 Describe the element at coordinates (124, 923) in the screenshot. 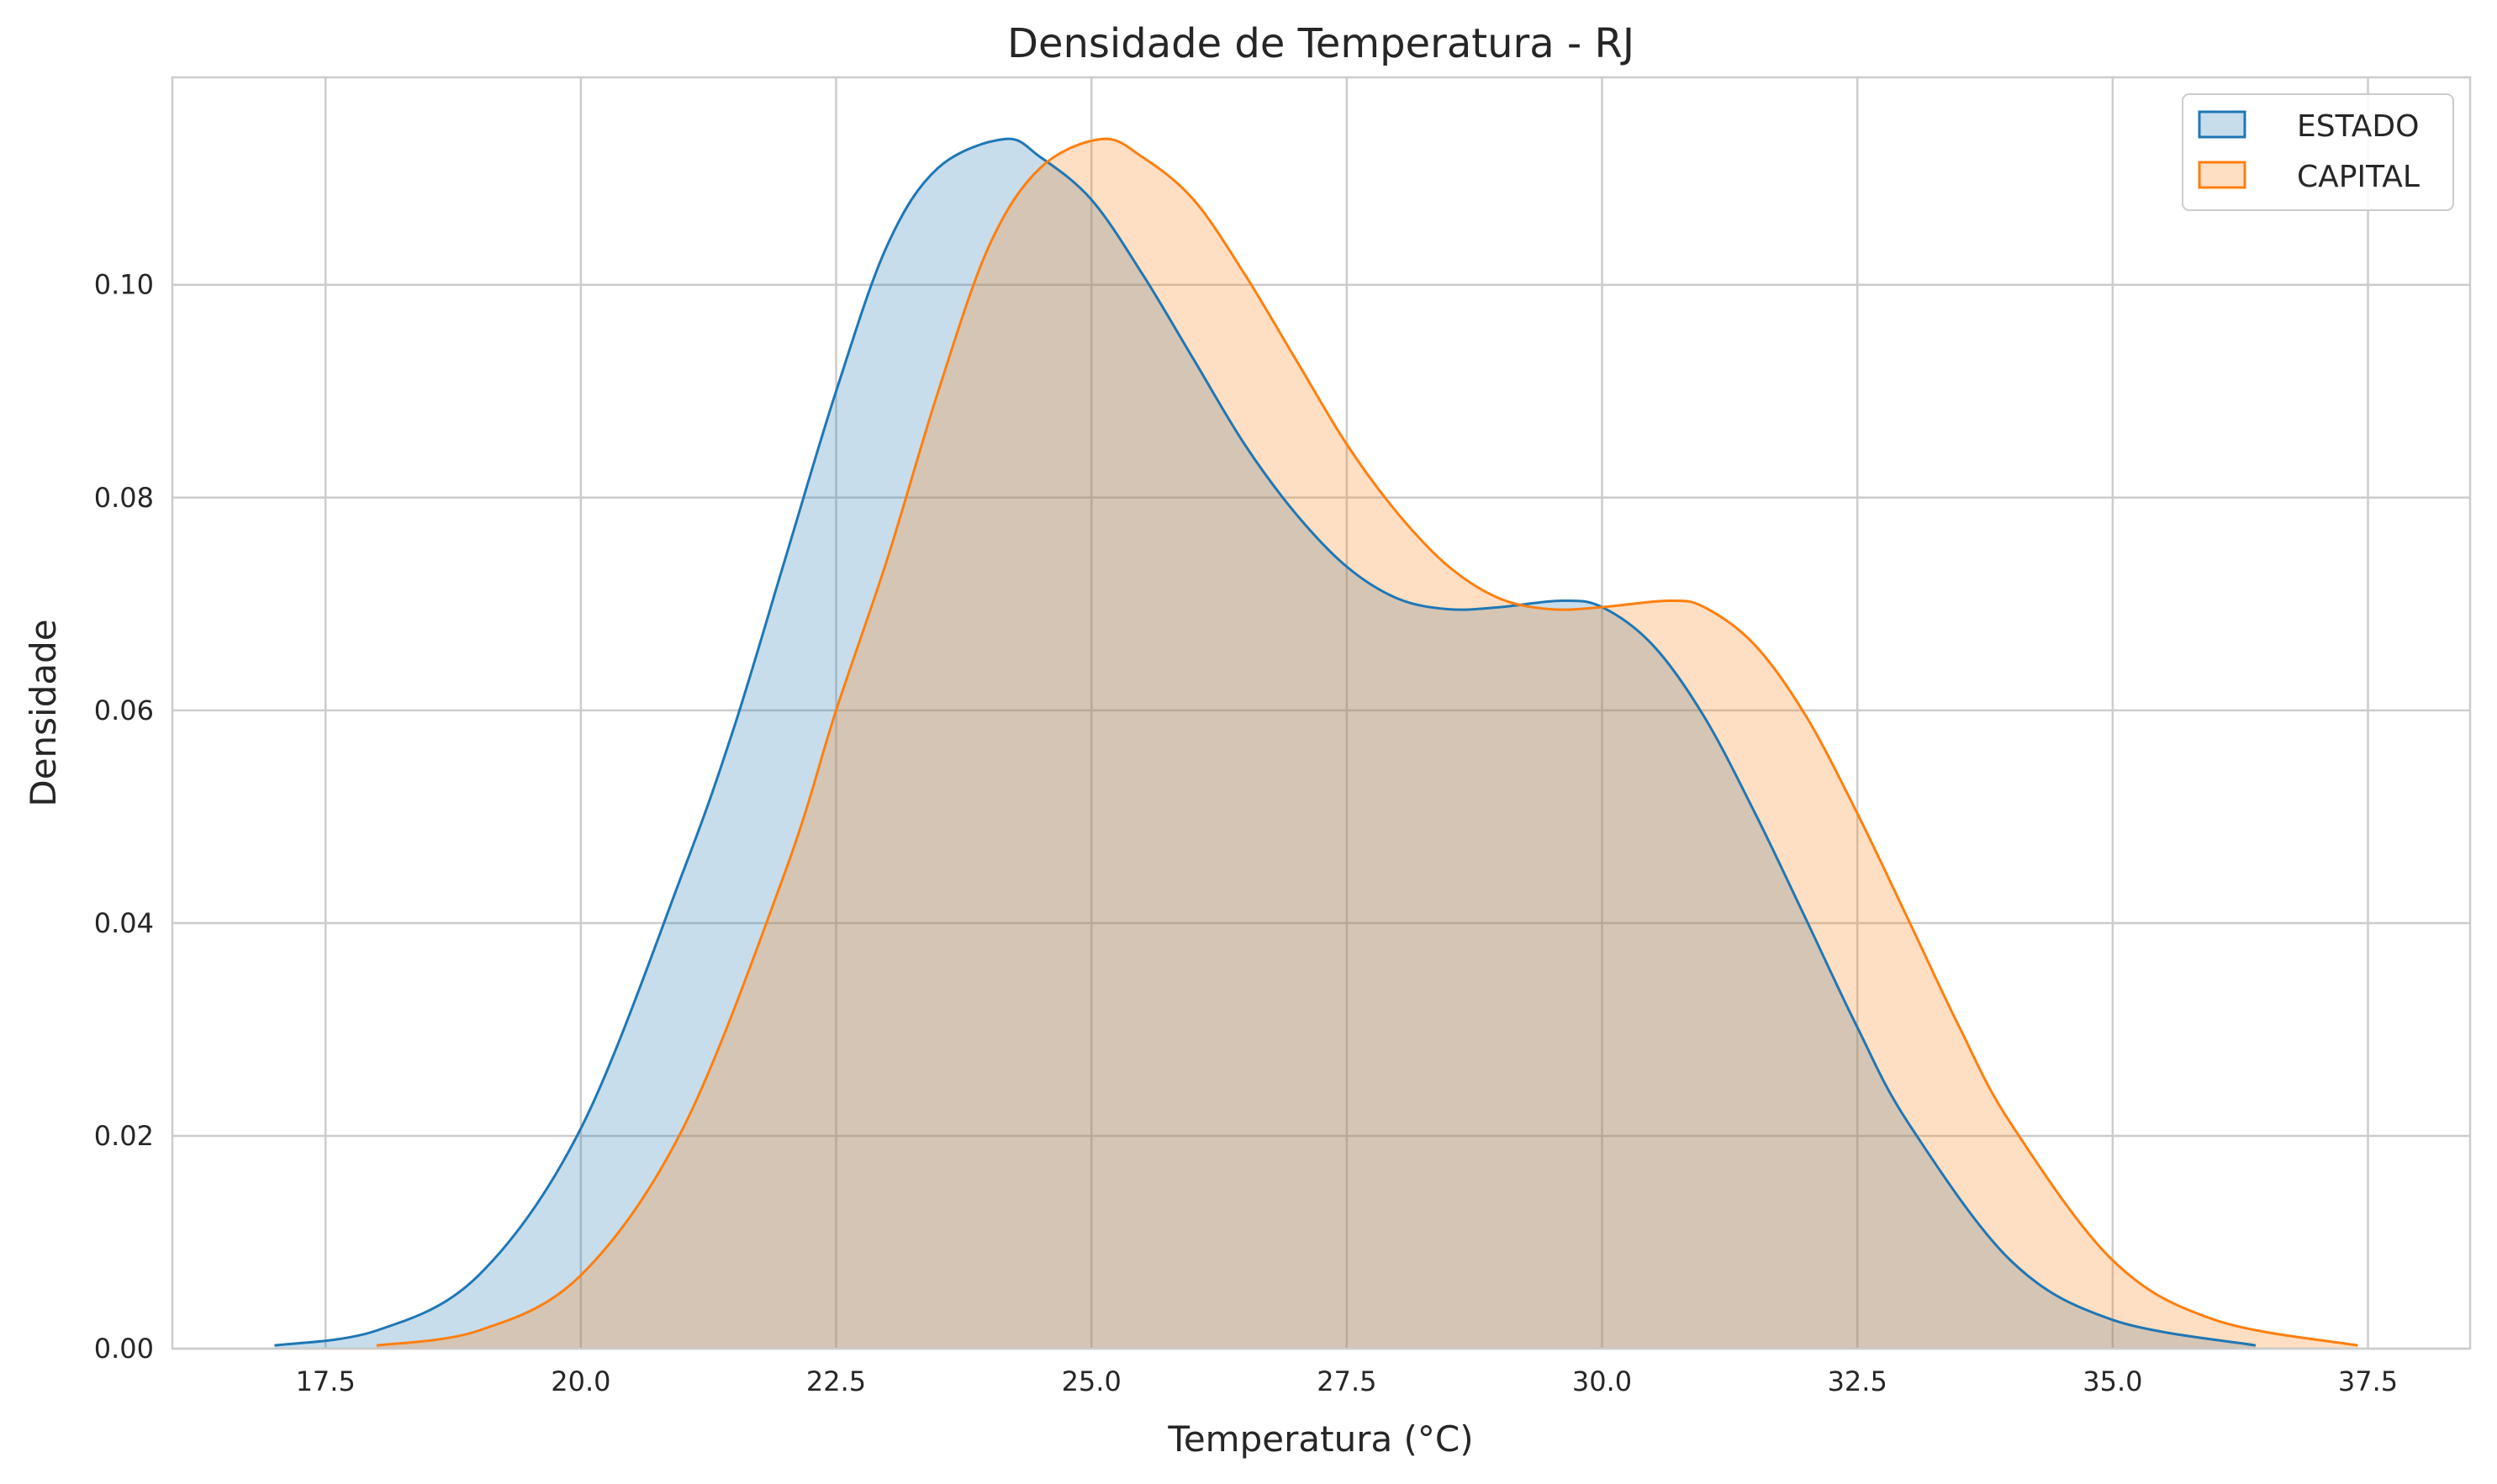

I see `y-tick-label: 0.04` at that location.